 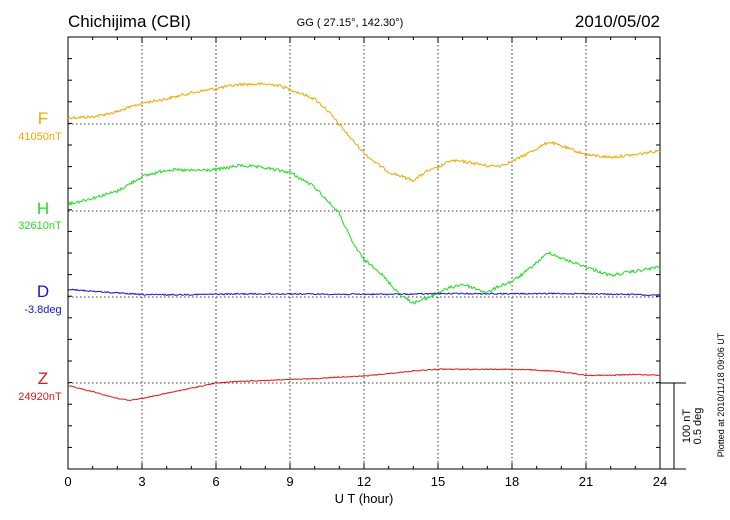 What do you see at coordinates (438, 481) in the screenshot?
I see `x-tick-label: 15` at bounding box center [438, 481].